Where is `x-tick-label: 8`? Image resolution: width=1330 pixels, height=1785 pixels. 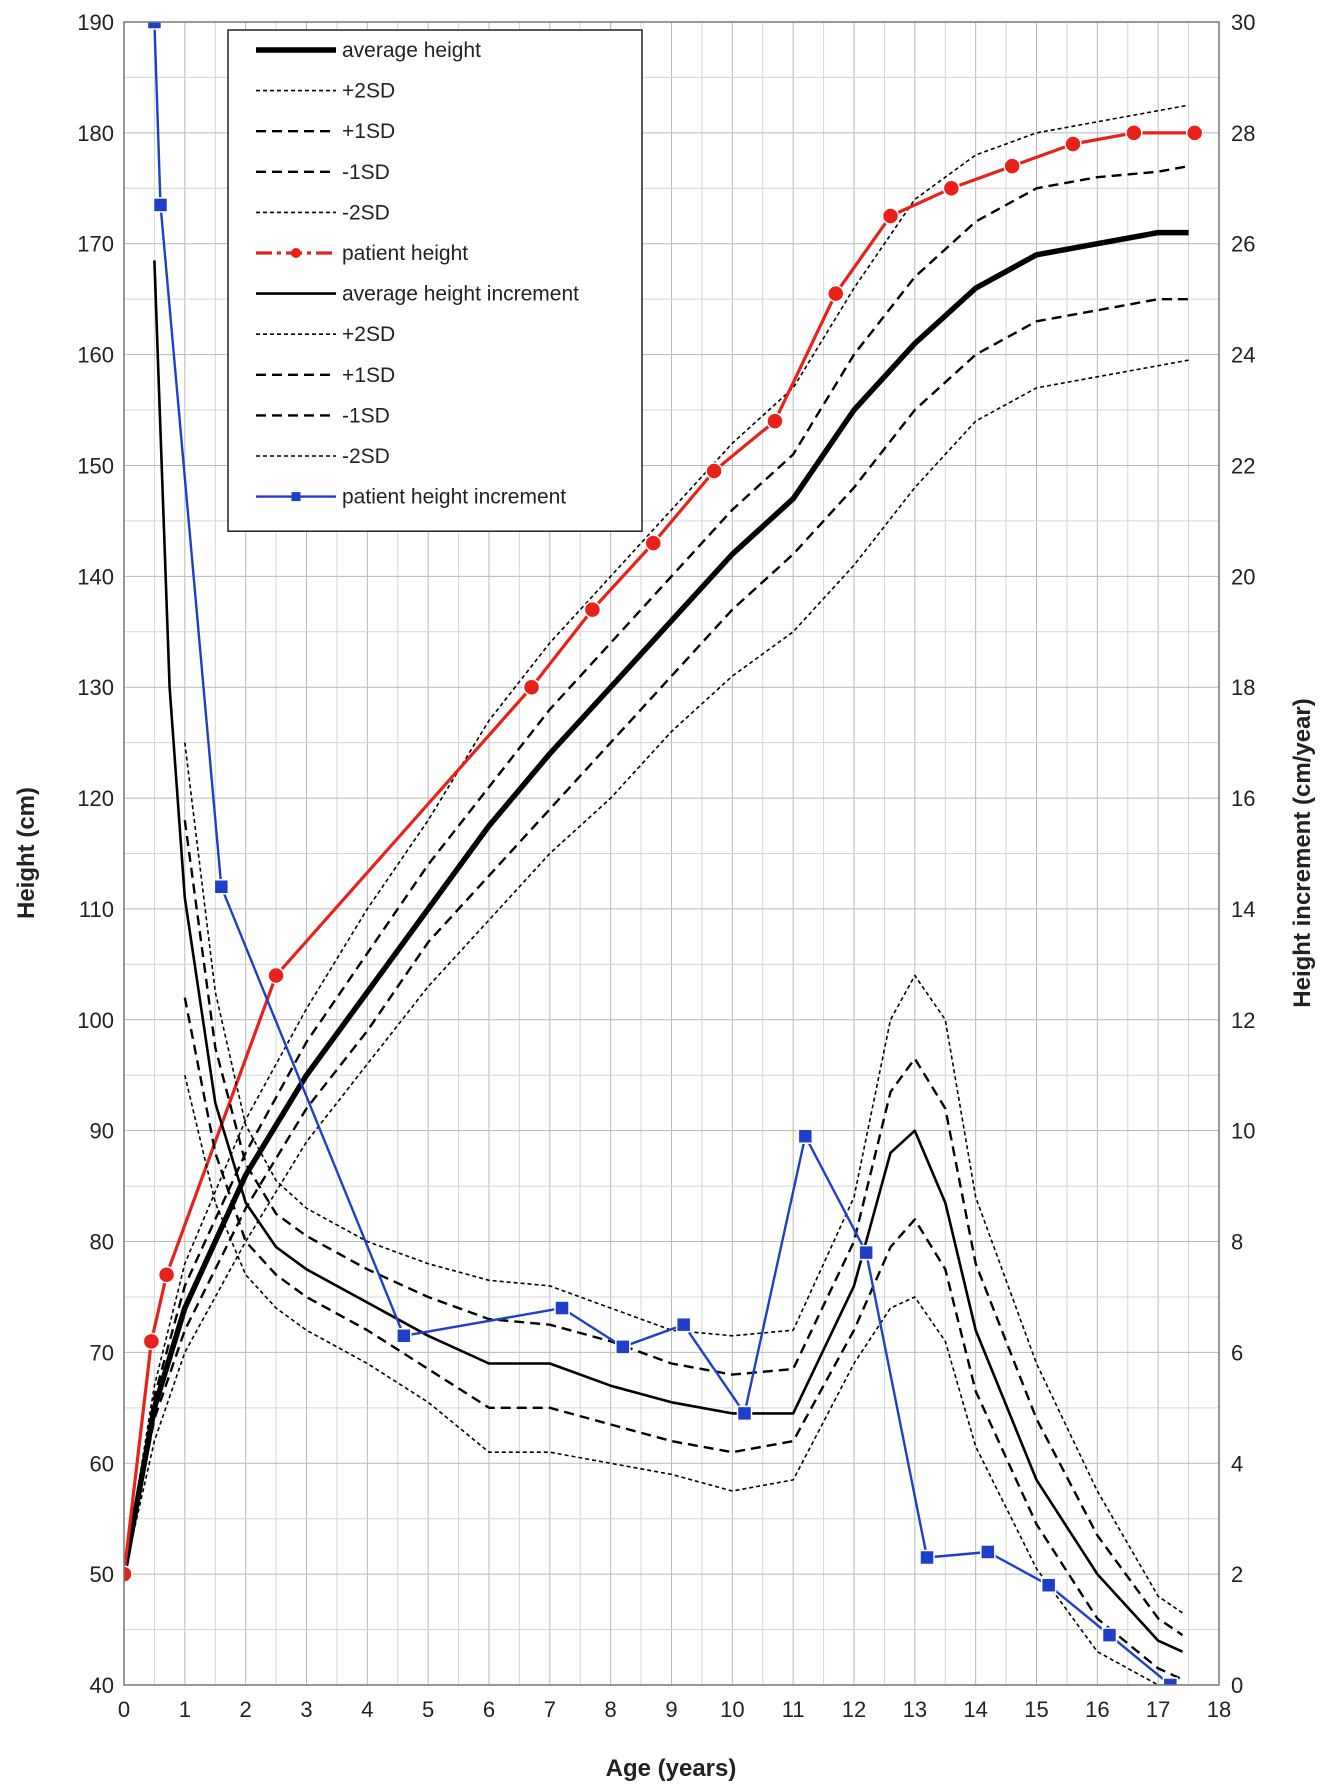
x-tick-label: 8 is located at coordinates (611, 1709).